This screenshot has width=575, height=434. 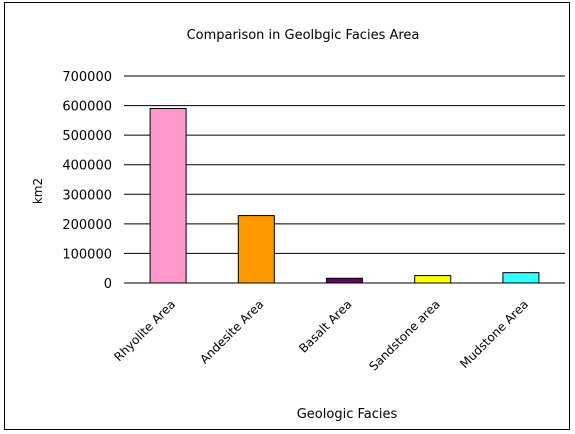 What do you see at coordinates (38, 191) in the screenshot?
I see `y-axis-label: km2` at bounding box center [38, 191].